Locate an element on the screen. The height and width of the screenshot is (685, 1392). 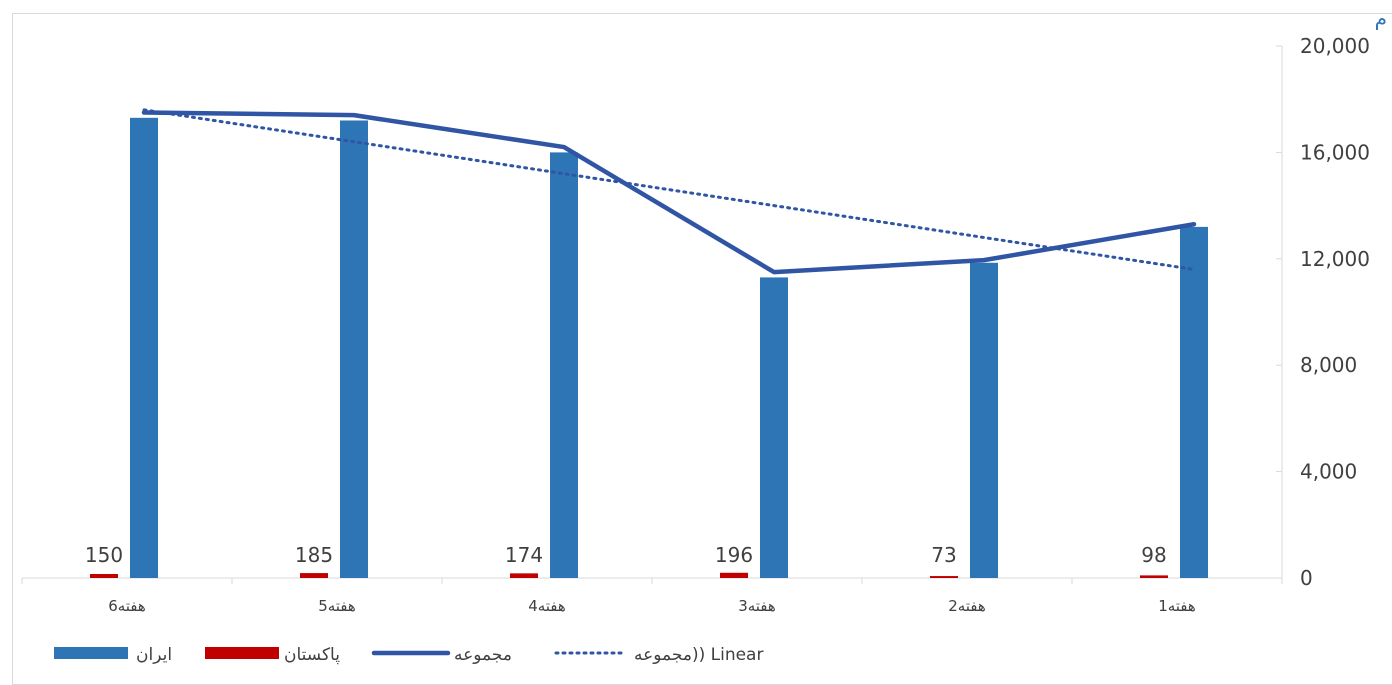
x-category-label: هفته6 is located at coordinates (127, 606).